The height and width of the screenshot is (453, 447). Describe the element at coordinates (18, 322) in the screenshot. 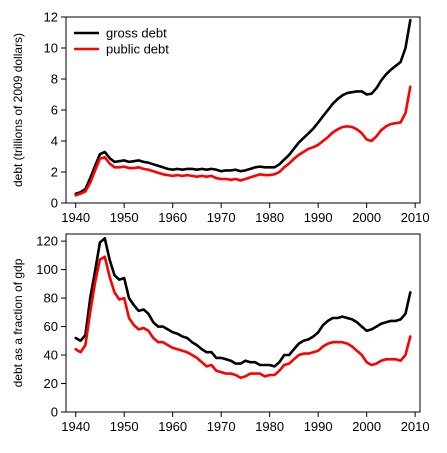

I see `y-axis-label: debt as a fraction of gdp` at that location.